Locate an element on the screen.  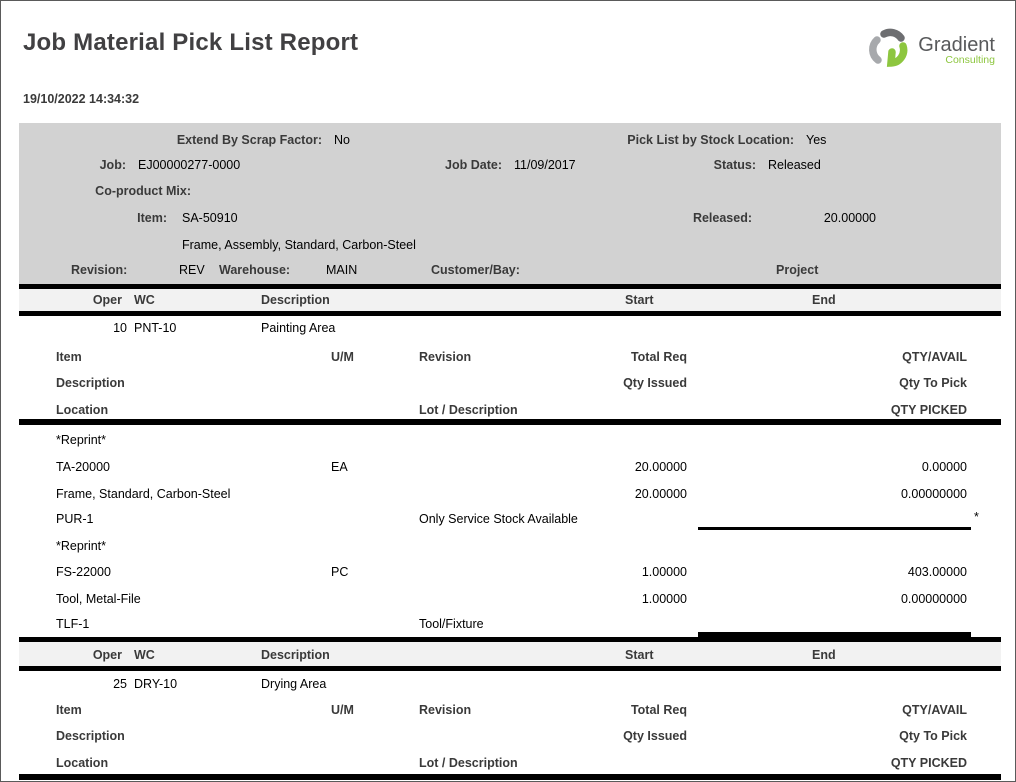
material-item: FS-22000 is located at coordinates (83, 572).